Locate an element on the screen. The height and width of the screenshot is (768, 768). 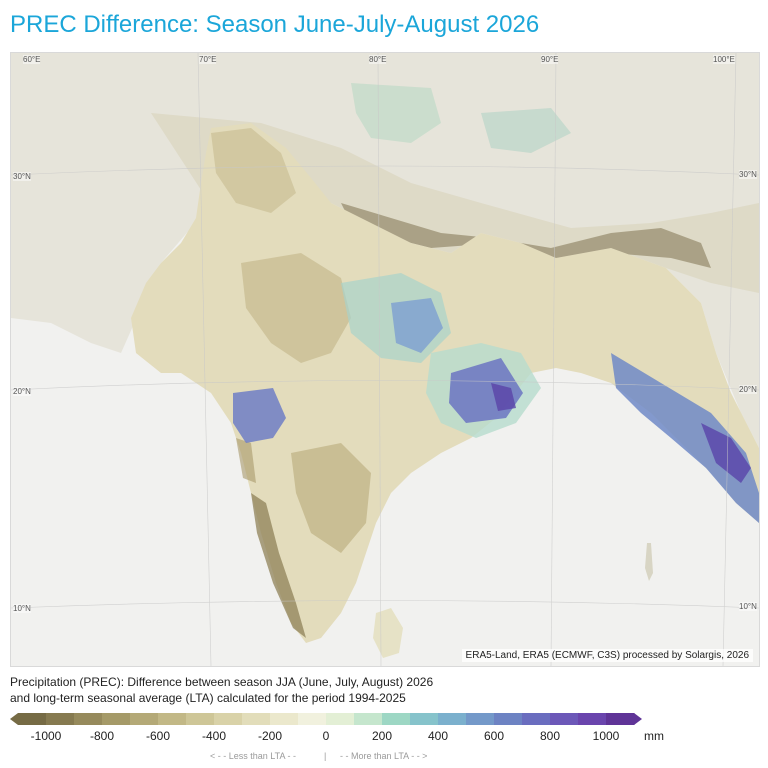
lon-label-100: 100°E is located at coordinates (724, 59).